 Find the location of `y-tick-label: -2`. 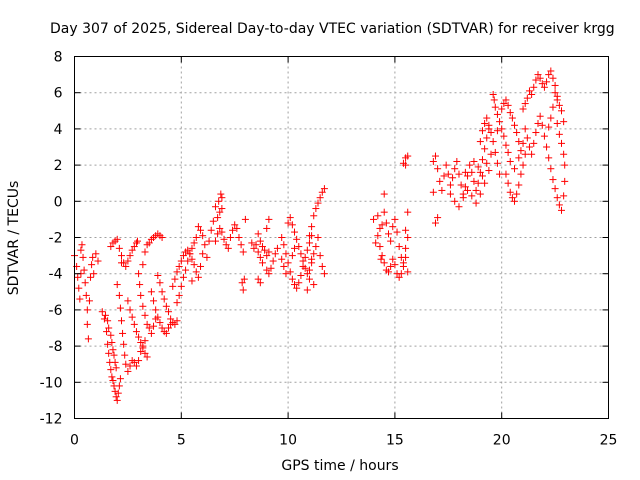

y-tick-label: -2 is located at coordinates (56, 239).